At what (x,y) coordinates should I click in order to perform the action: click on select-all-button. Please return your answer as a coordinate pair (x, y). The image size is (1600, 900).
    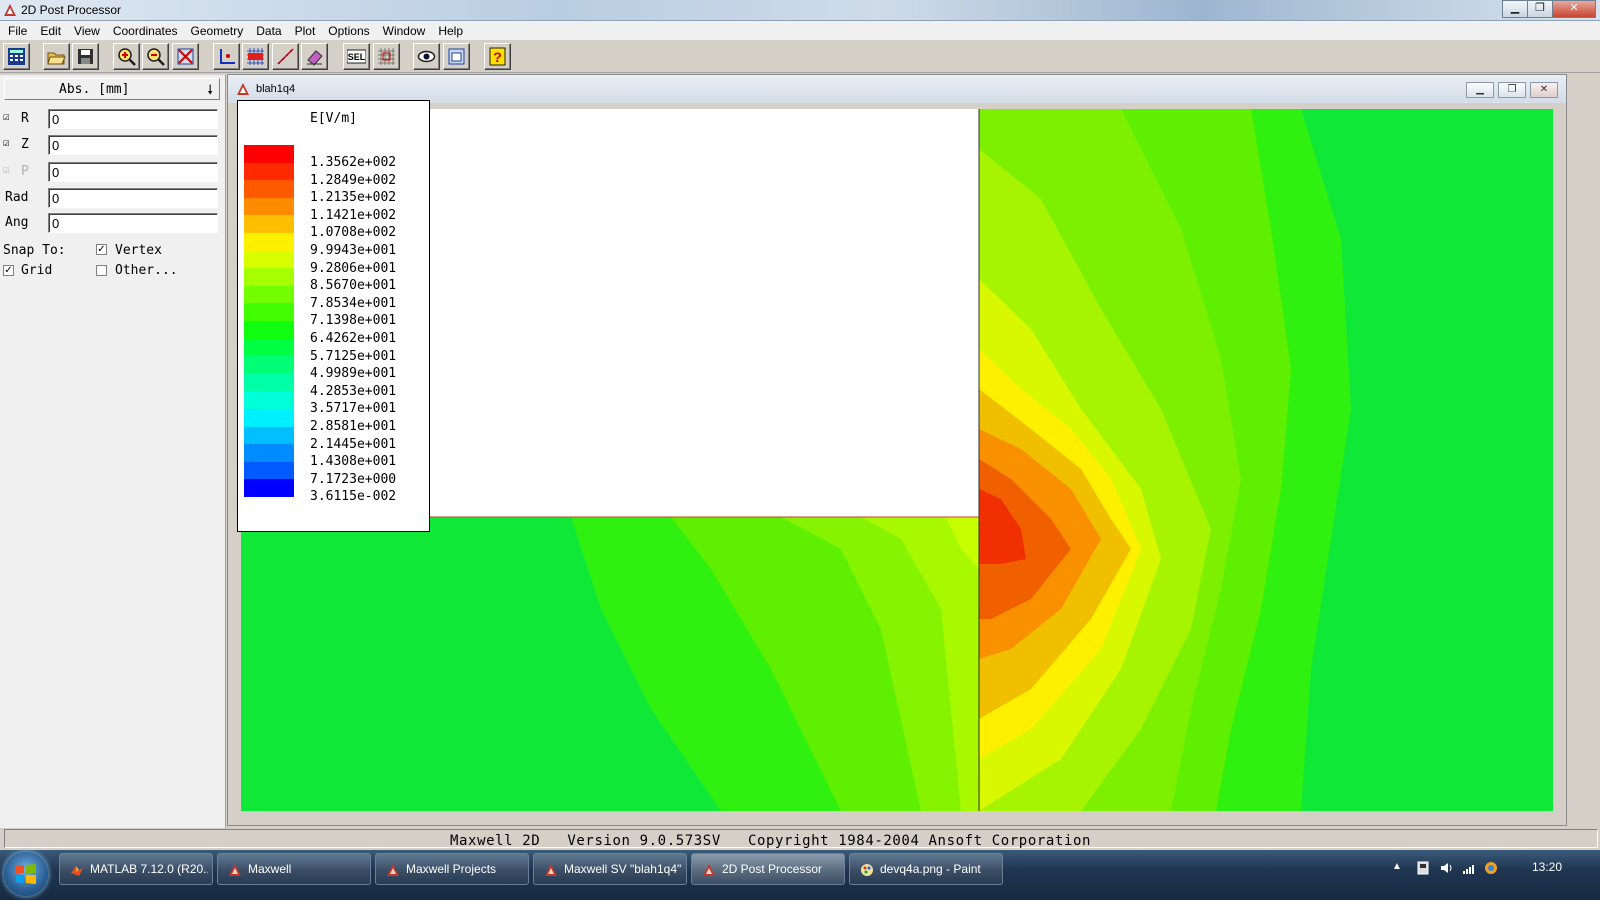
    Looking at the image, I should click on (386, 56).